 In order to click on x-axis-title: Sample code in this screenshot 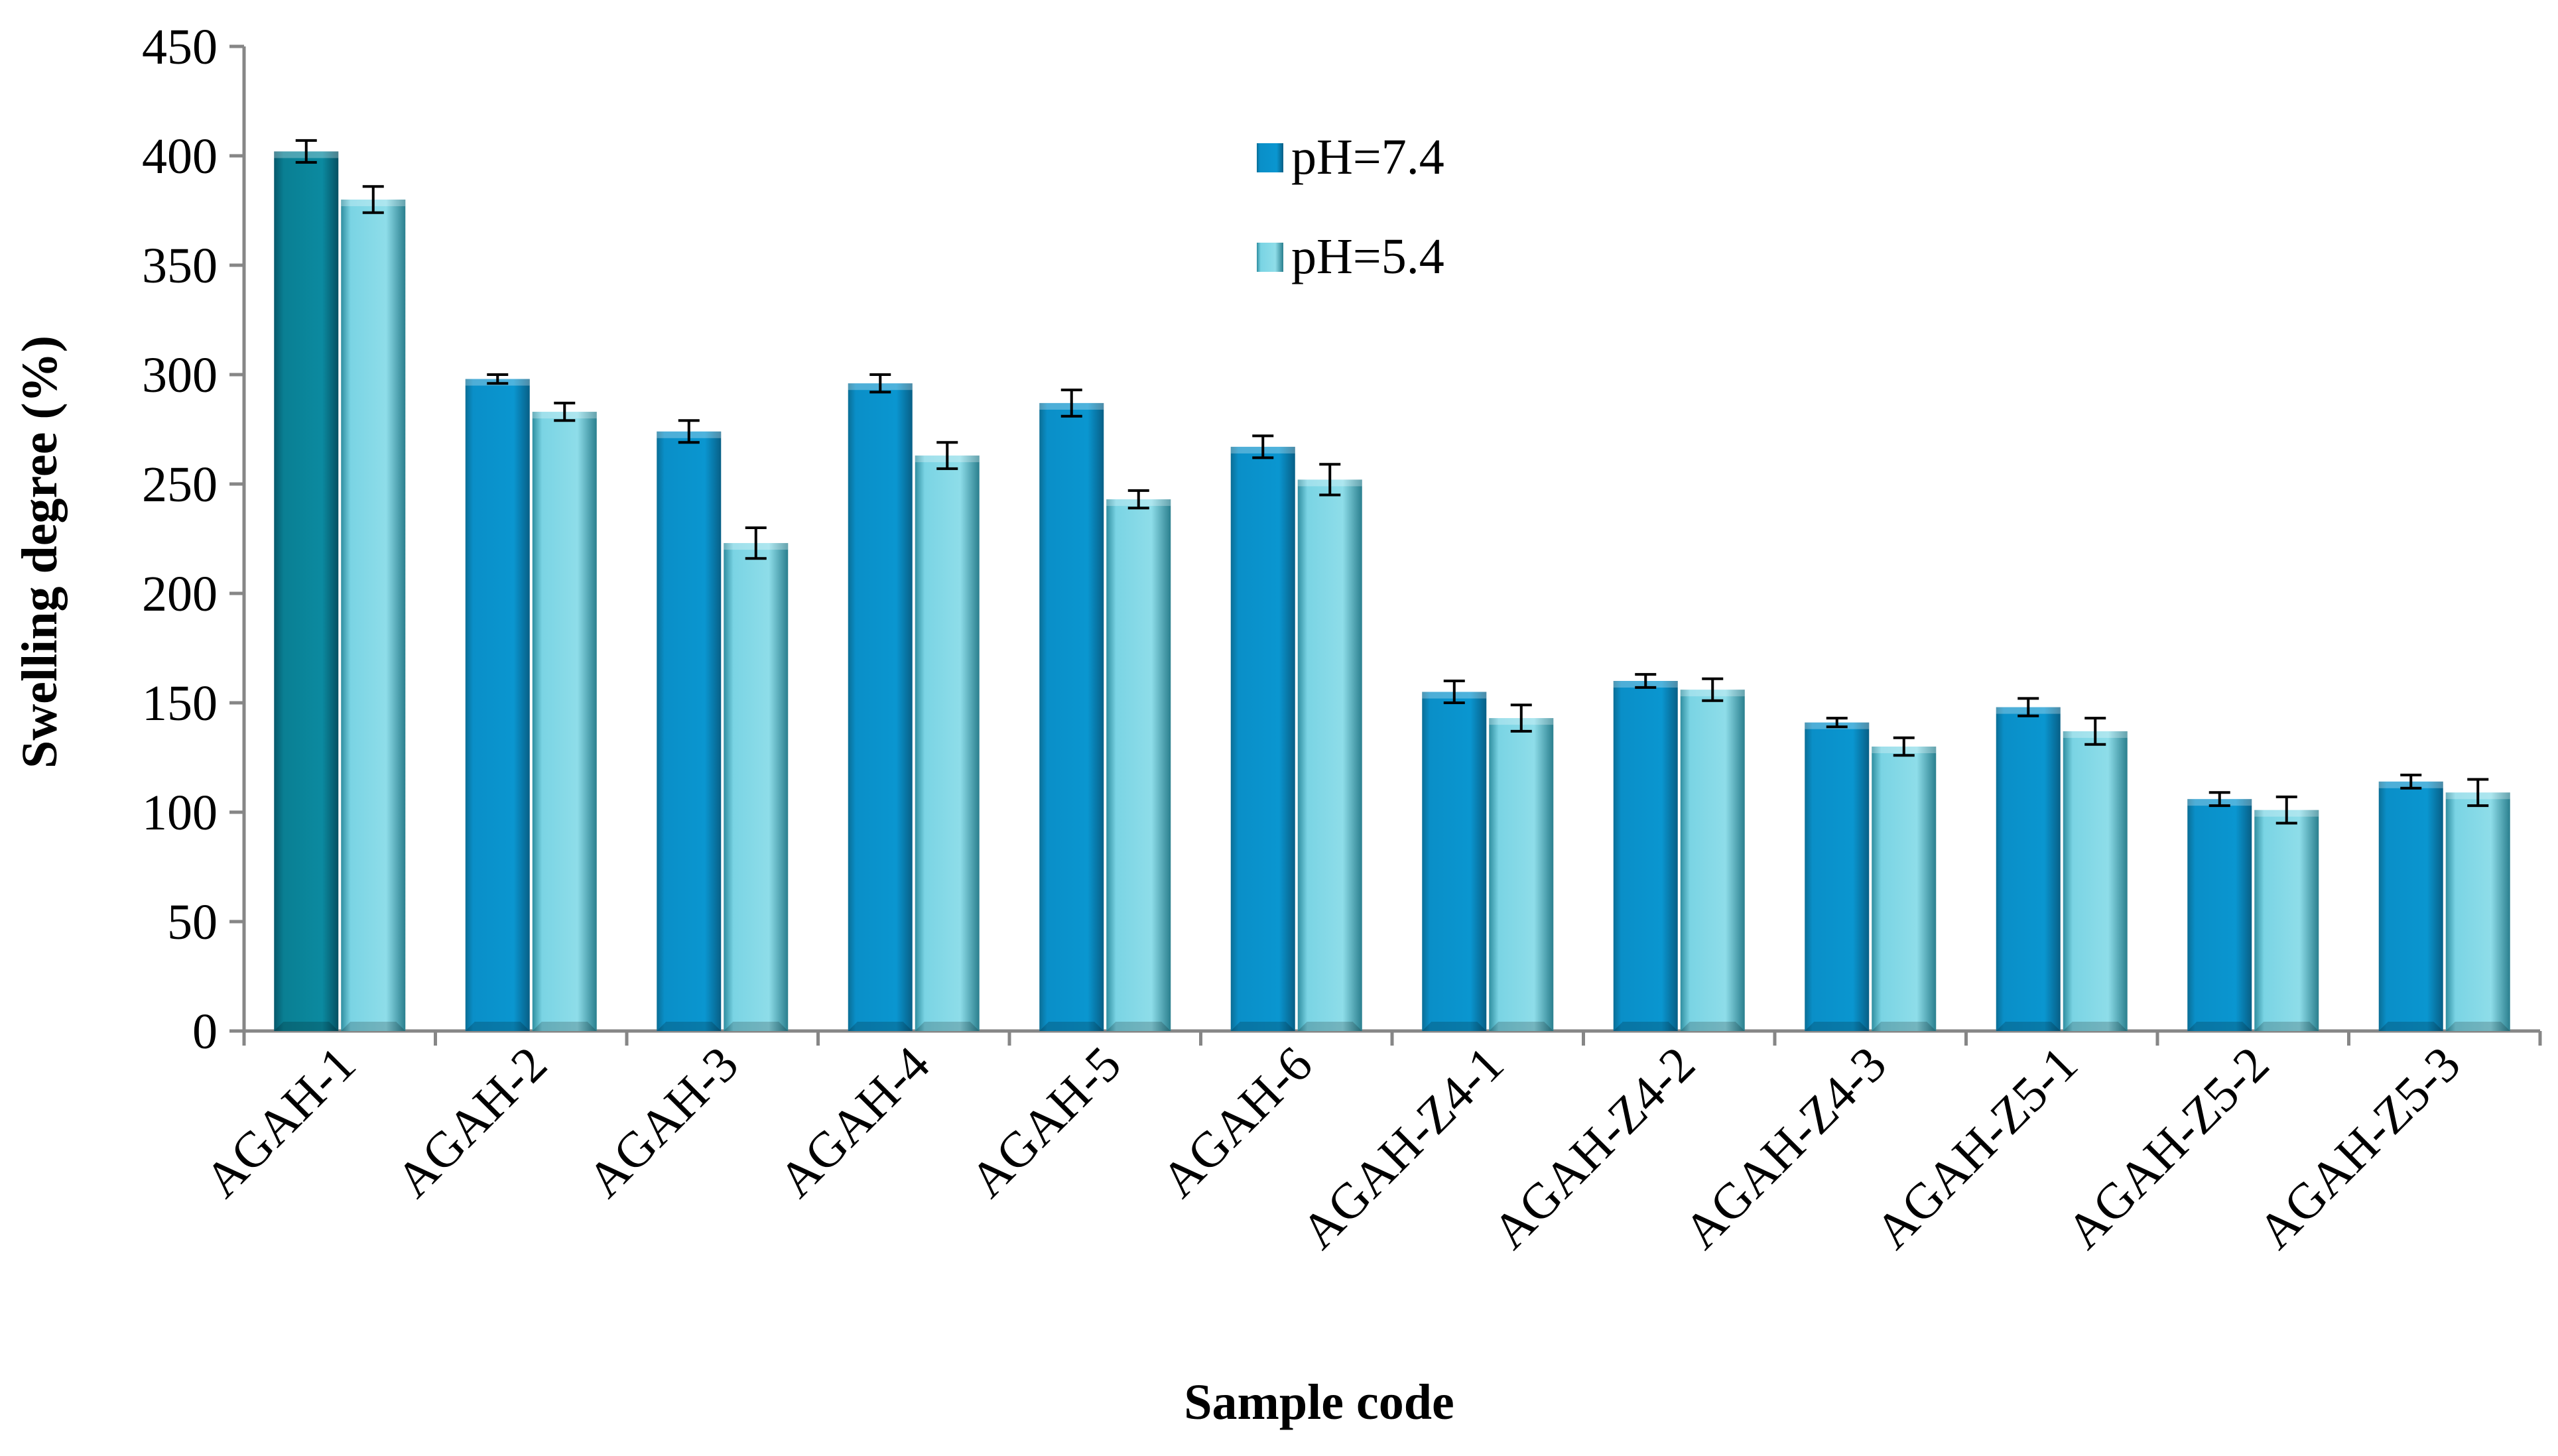, I will do `click(1319, 1402)`.